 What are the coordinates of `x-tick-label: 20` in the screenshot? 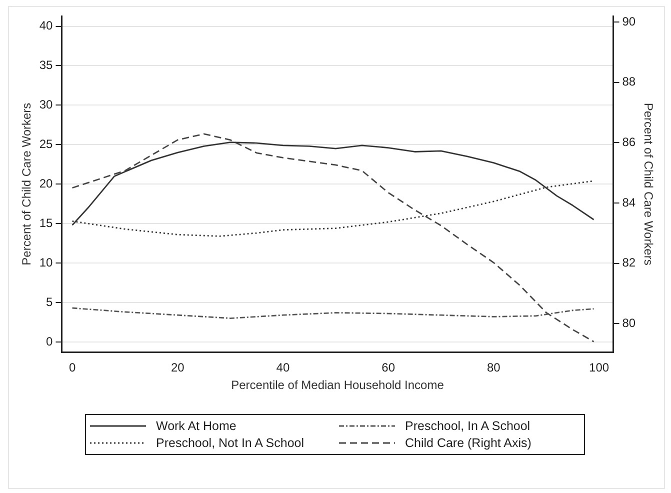 It's located at (177, 367).